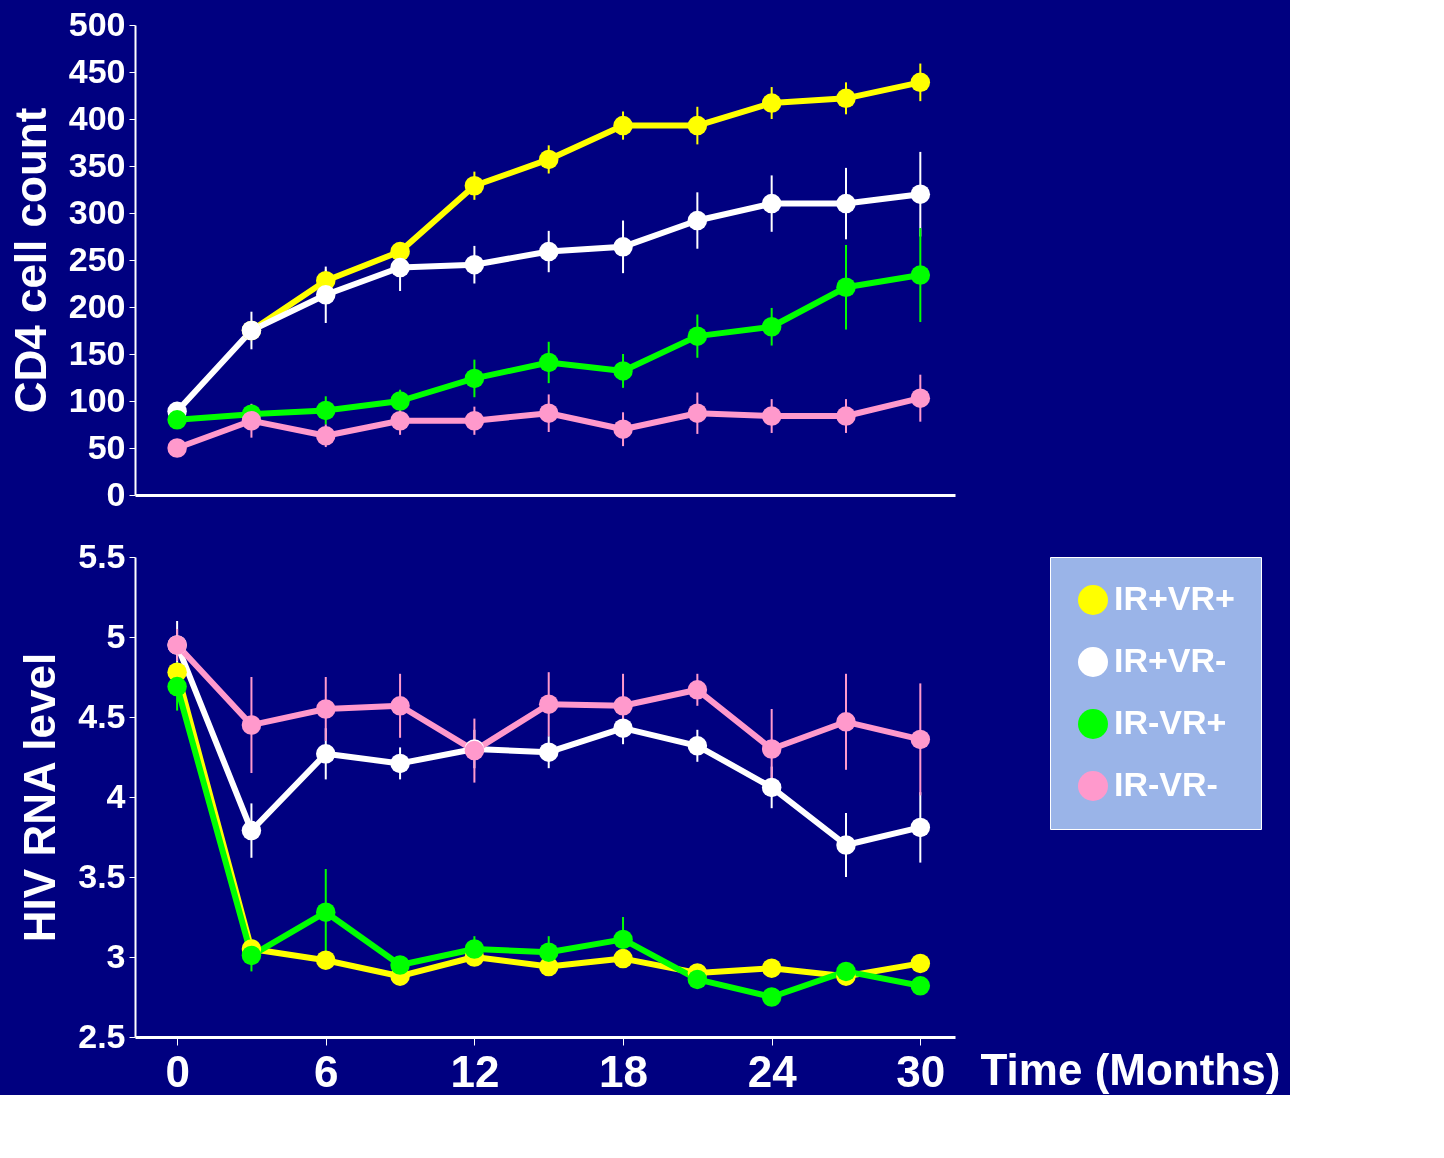  Describe the element at coordinates (326, 1071) in the screenshot. I see `x-tick-label: 6` at that location.